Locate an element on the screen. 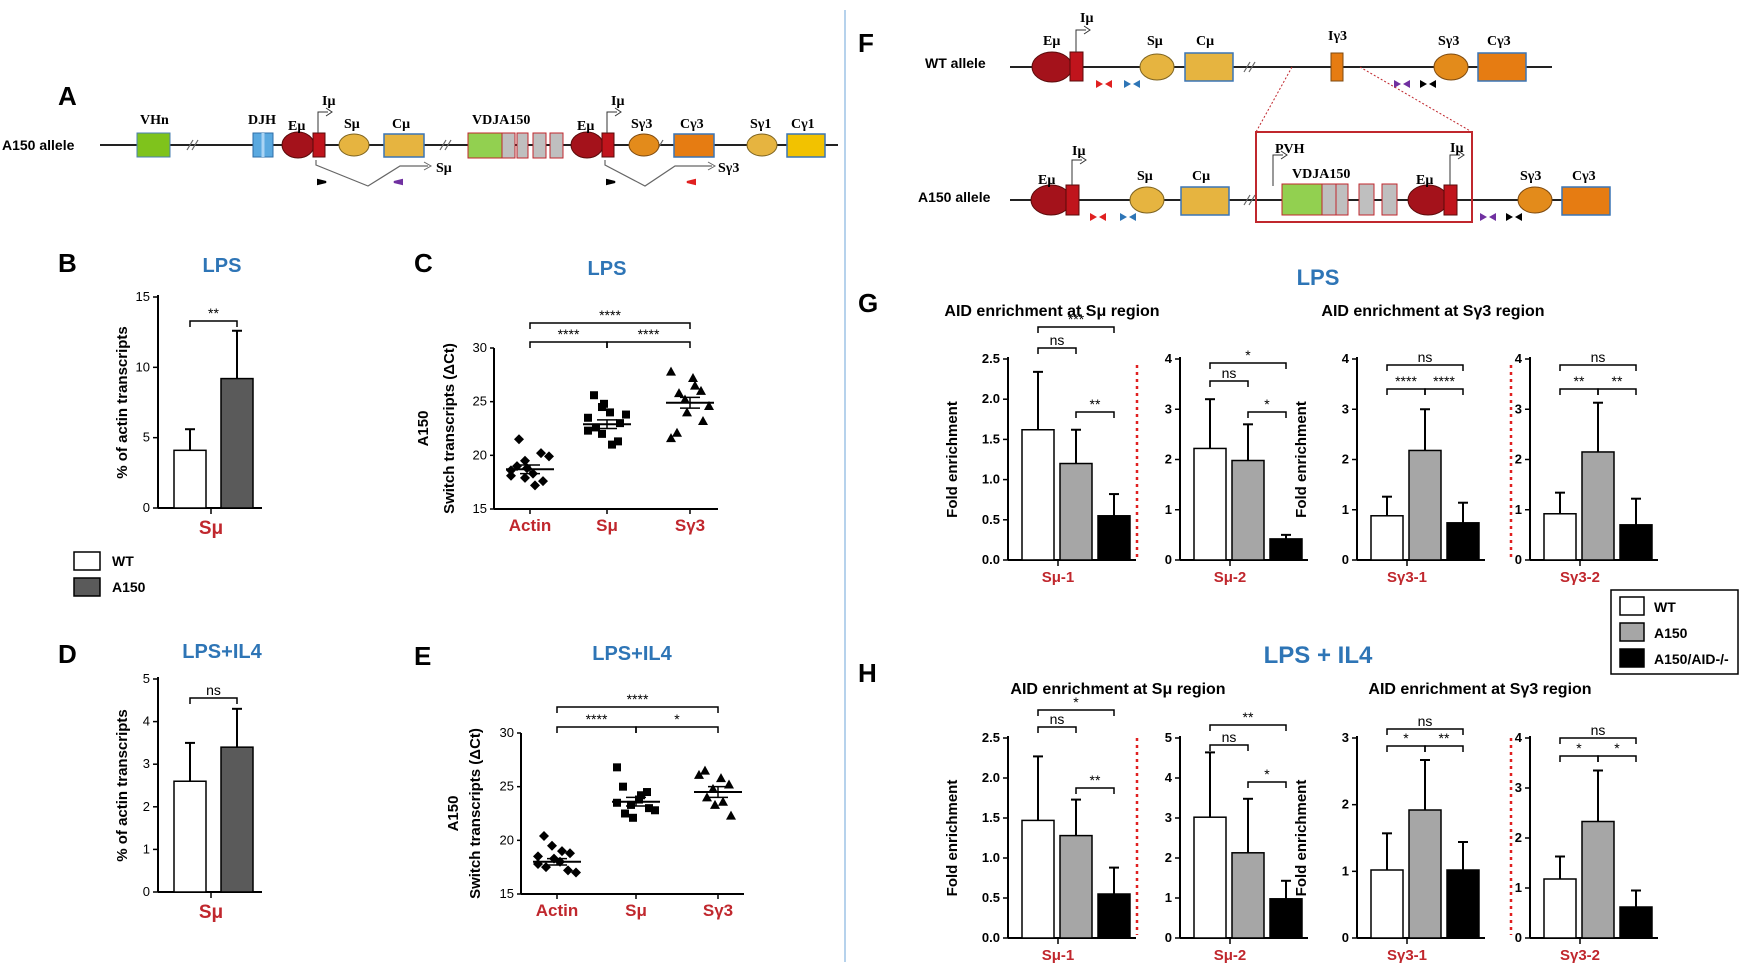 The image size is (1742, 970). significance-1-label: * is located at coordinates (1248, 355).